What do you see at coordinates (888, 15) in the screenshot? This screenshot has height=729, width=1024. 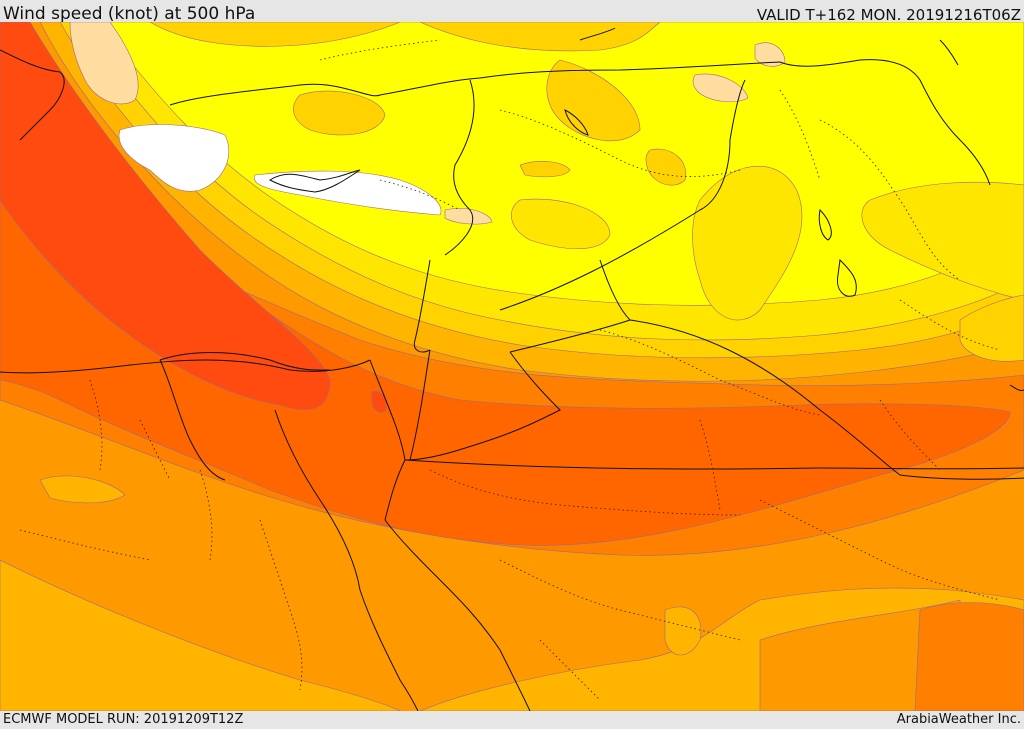 I see `valid-time: VALID T+162 MON. 20191216T06Z` at bounding box center [888, 15].